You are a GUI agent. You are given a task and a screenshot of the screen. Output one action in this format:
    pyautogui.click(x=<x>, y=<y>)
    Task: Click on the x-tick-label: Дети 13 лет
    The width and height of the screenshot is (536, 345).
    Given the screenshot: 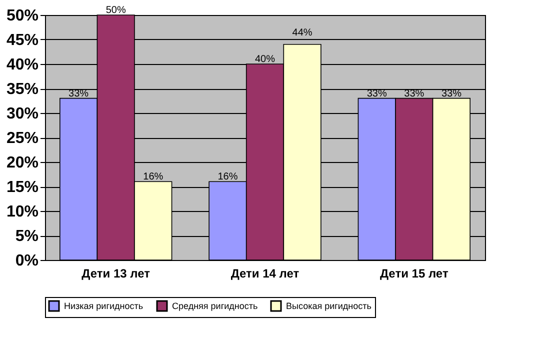 What is the action you would take?
    pyautogui.click(x=116, y=273)
    